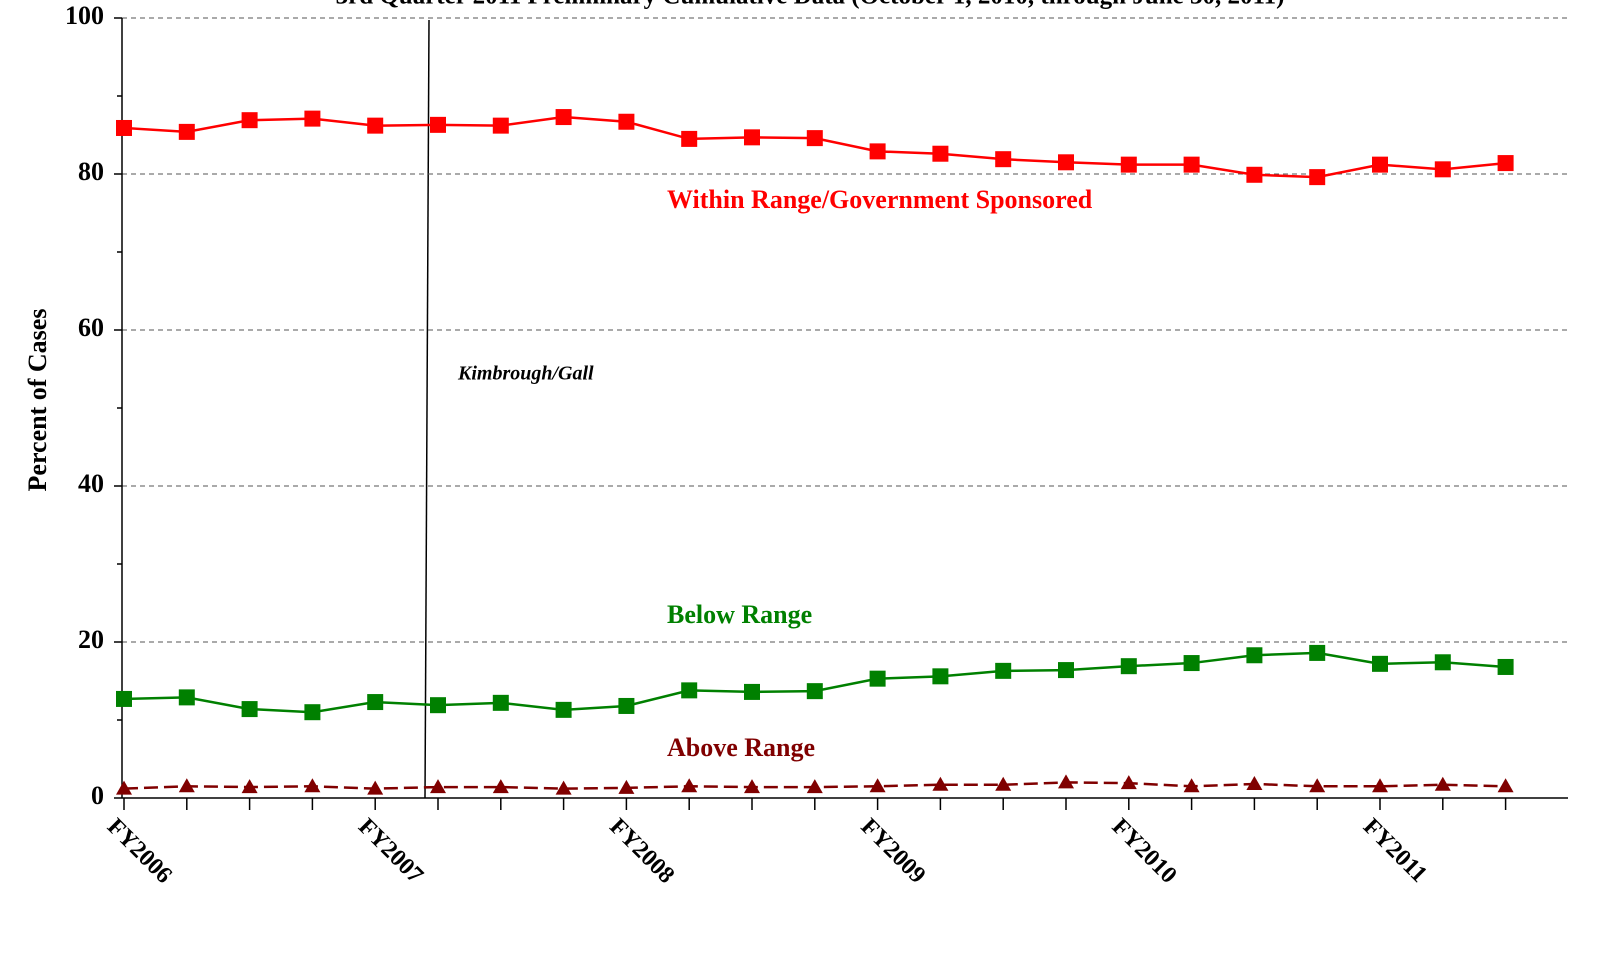 This screenshot has width=1615, height=955. Describe the element at coordinates (84, 15) in the screenshot. I see `y-tick-label: 100` at that location.